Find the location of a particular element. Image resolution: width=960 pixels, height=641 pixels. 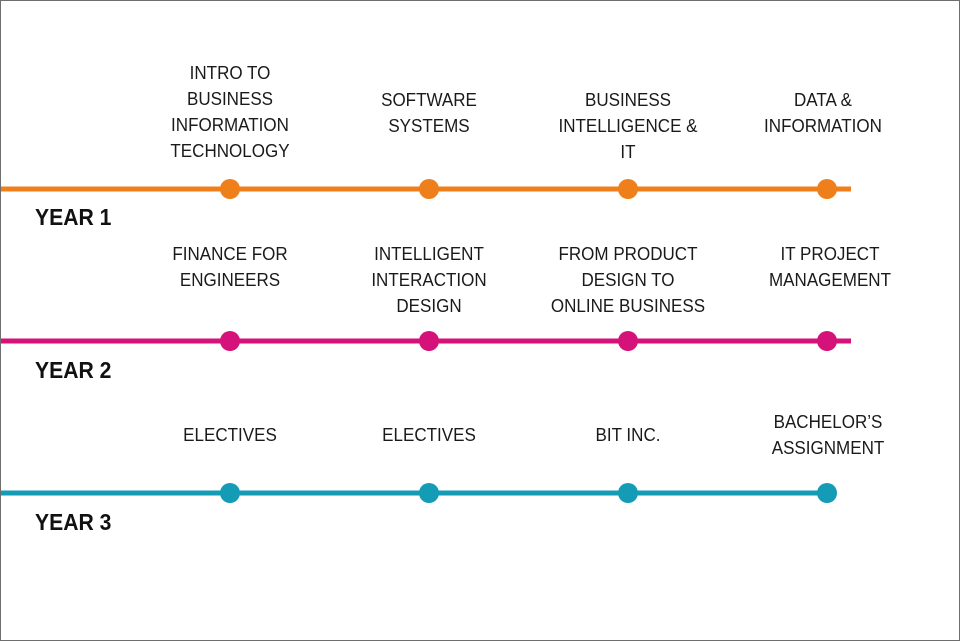

year-3-course-3-node is located at coordinates (628, 493).